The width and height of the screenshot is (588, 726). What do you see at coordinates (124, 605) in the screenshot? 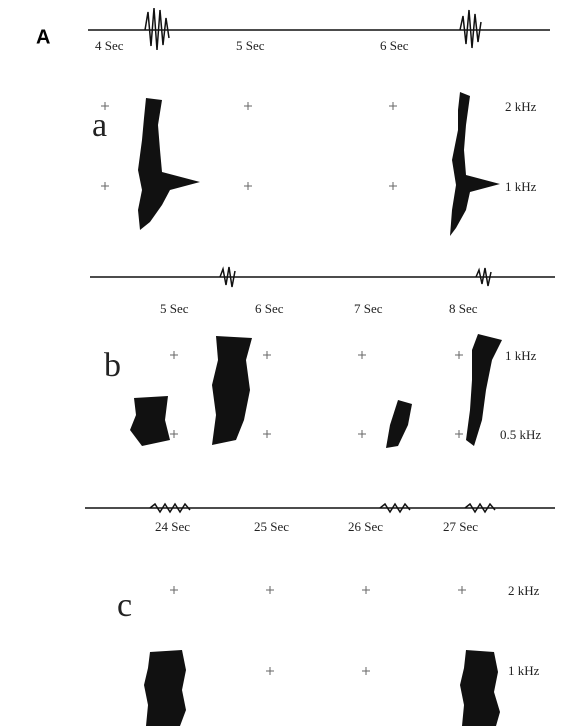
I see `subpanel-label: c` at bounding box center [124, 605].